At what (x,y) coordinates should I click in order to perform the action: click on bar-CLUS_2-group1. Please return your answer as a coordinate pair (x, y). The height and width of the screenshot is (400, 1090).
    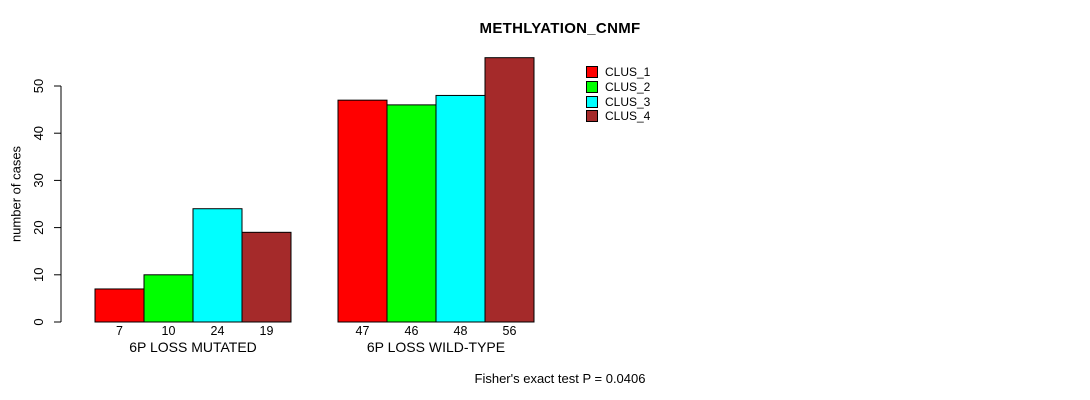
    Looking at the image, I should click on (168, 298).